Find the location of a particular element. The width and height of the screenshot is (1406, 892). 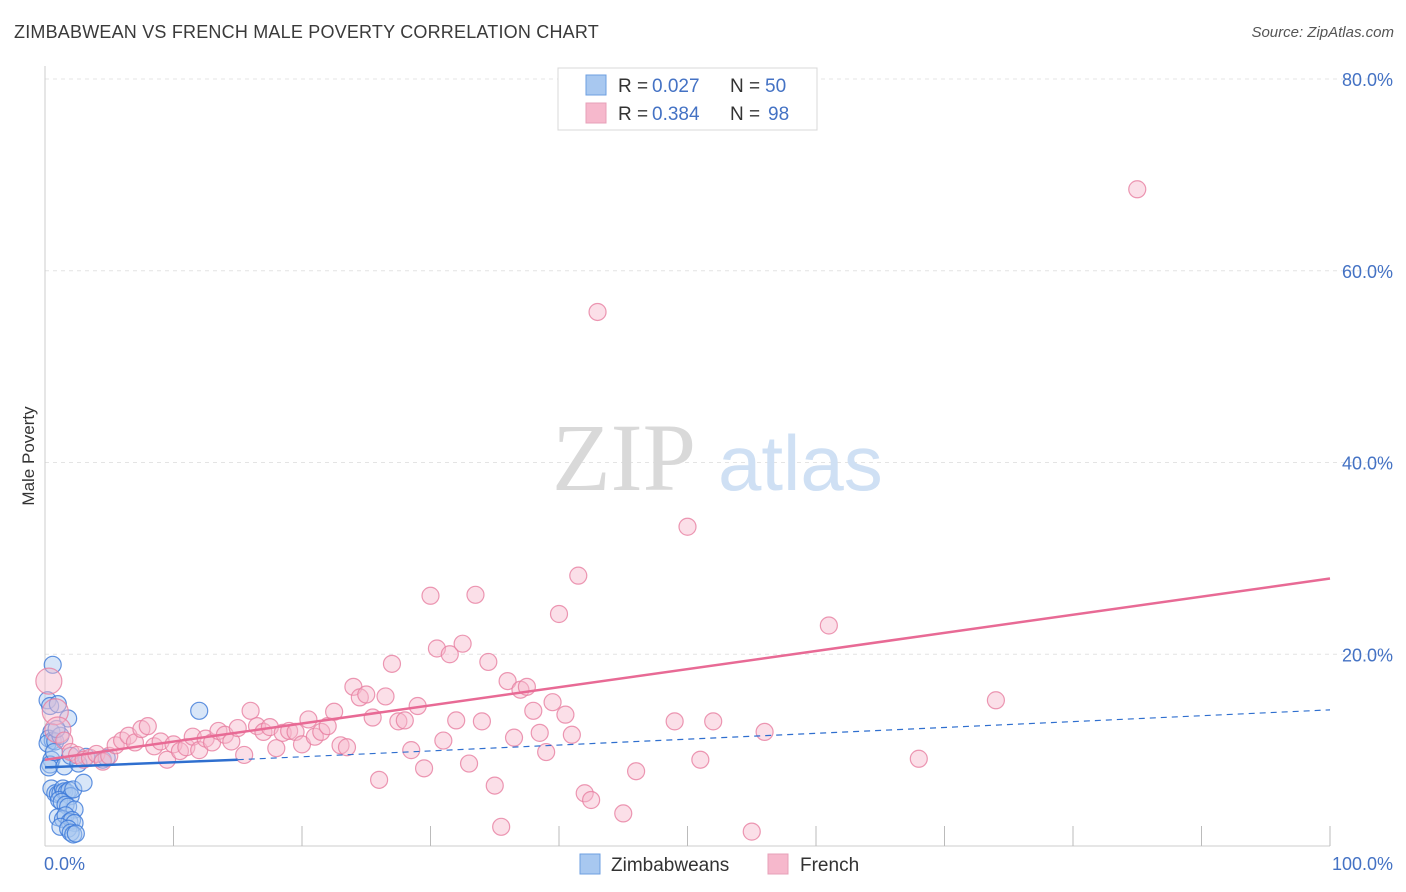

x-tick-label-100: 100.0% is located at coordinates (1362, 864).